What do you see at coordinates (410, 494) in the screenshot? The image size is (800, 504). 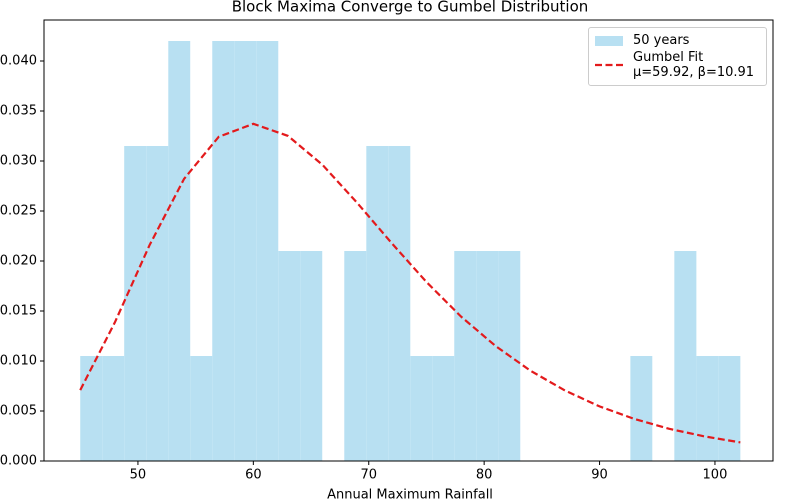 I see `x-axis-label: Annual Maximum Rainfall` at bounding box center [410, 494].